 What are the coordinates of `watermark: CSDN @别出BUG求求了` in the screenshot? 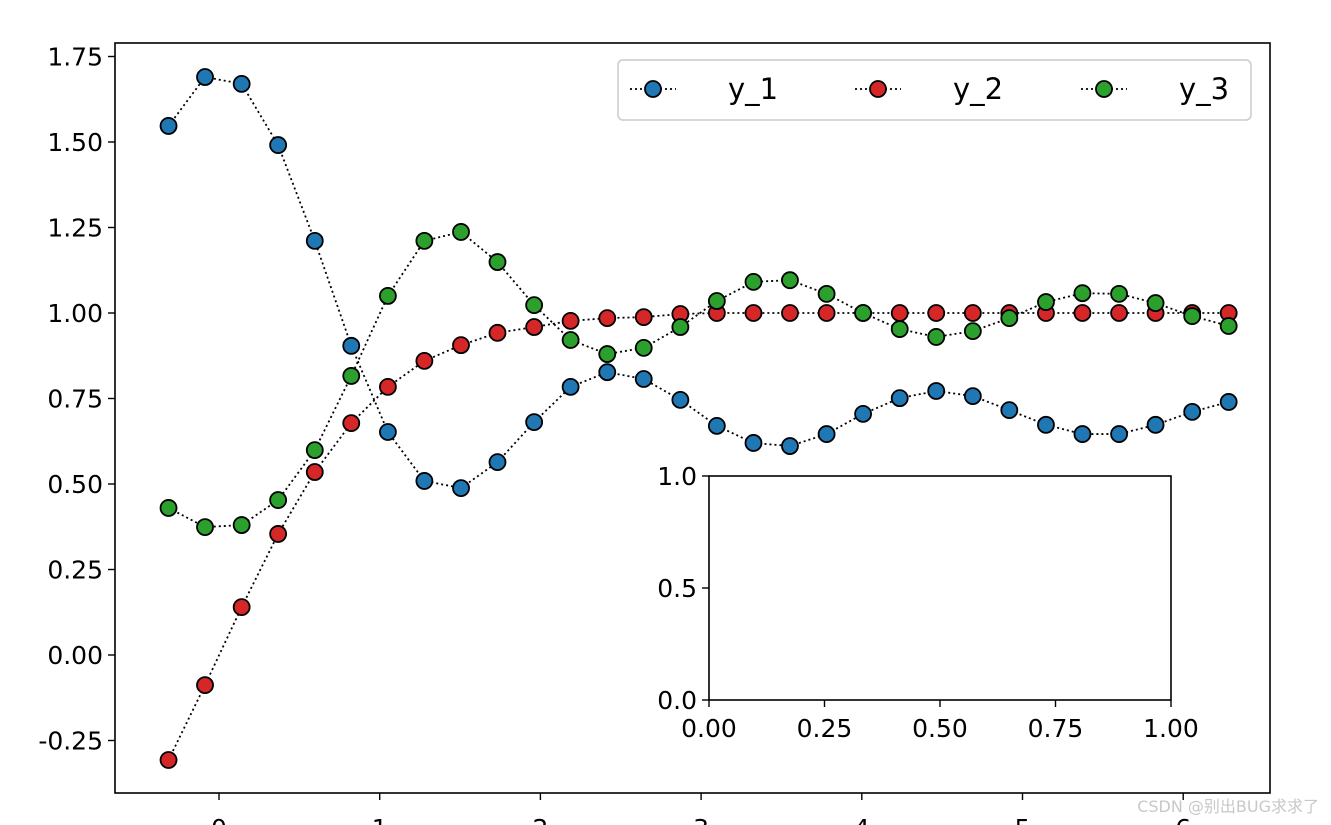 It's located at (1228, 806).